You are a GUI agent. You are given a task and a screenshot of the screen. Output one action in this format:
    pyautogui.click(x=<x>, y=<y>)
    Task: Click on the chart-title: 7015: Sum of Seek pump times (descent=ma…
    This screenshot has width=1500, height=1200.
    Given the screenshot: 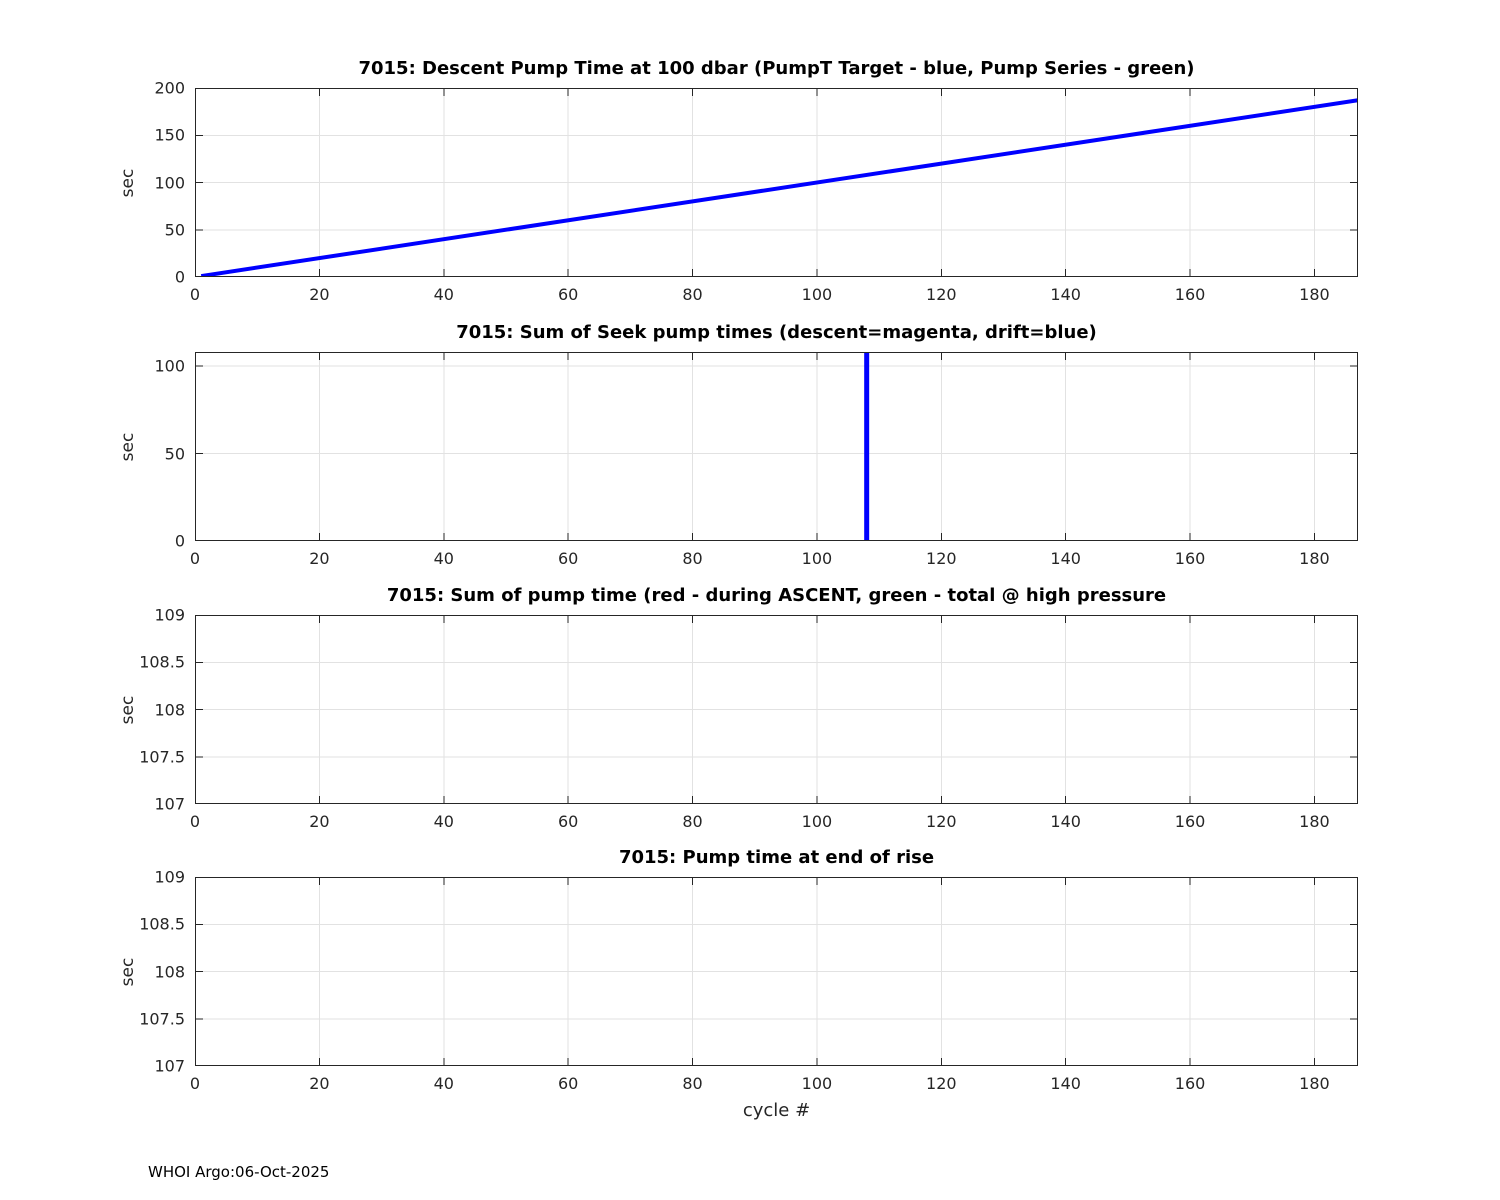 What is the action you would take?
    pyautogui.click(x=776, y=332)
    